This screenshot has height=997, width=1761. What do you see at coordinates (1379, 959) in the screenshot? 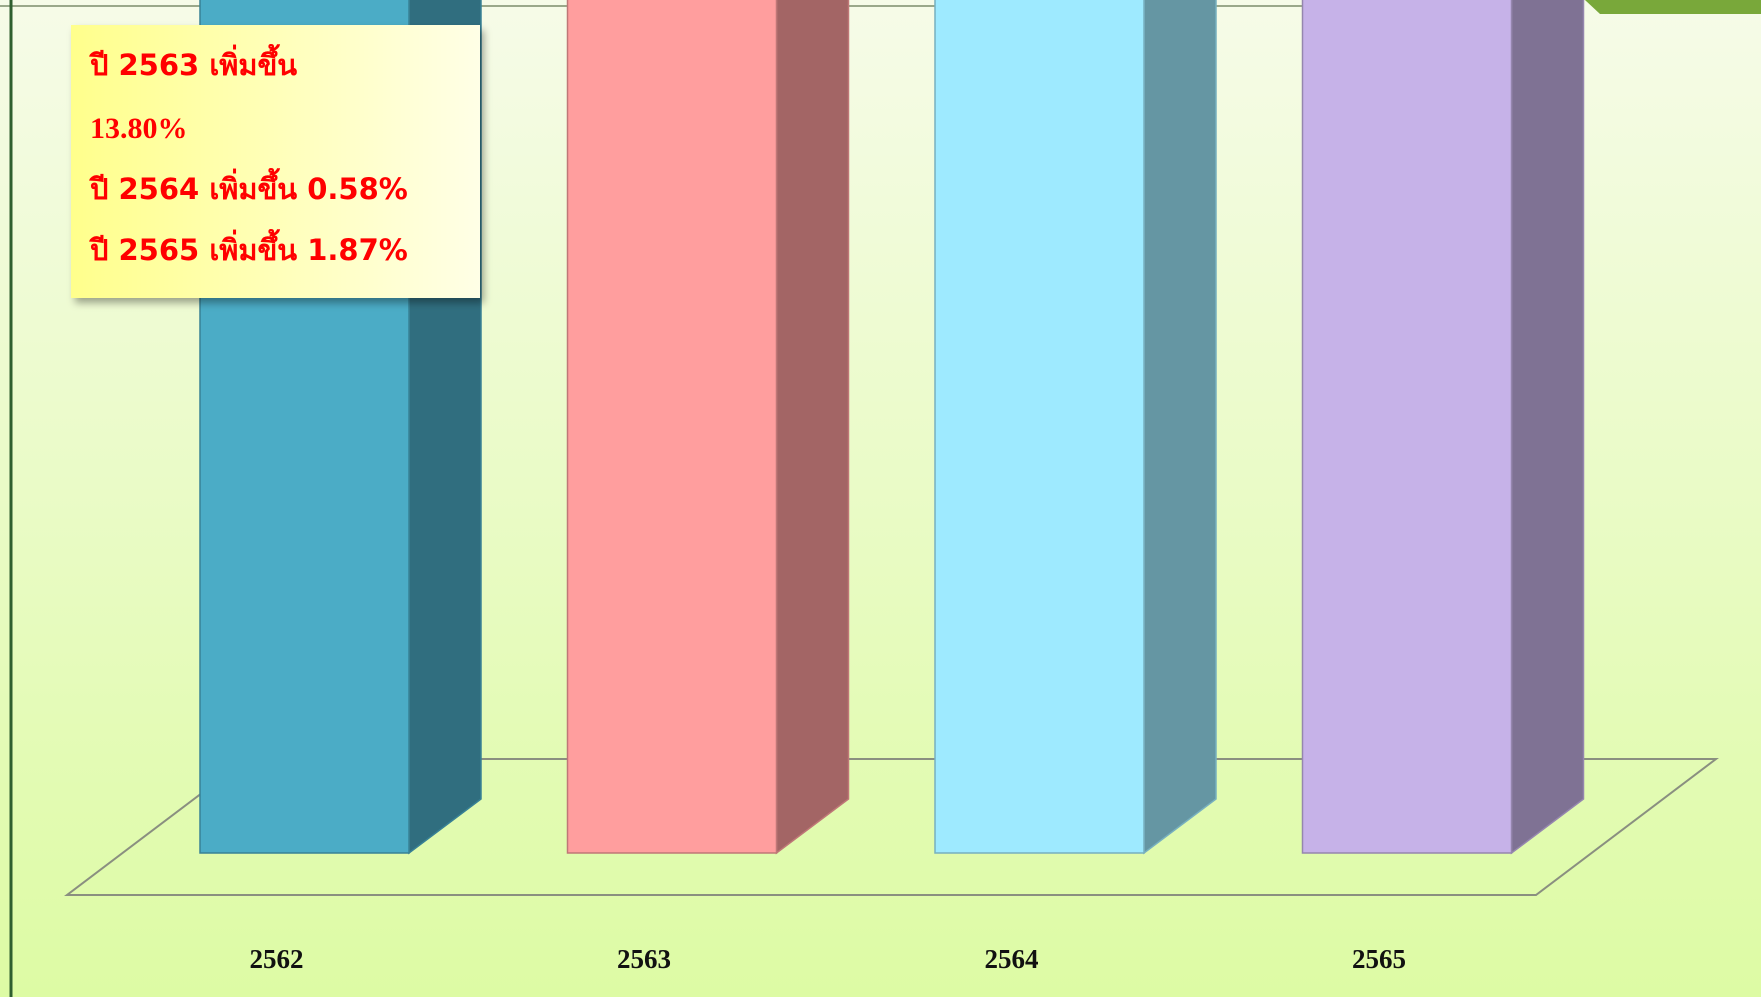
I see `x-tick-label: 2565` at bounding box center [1379, 959].